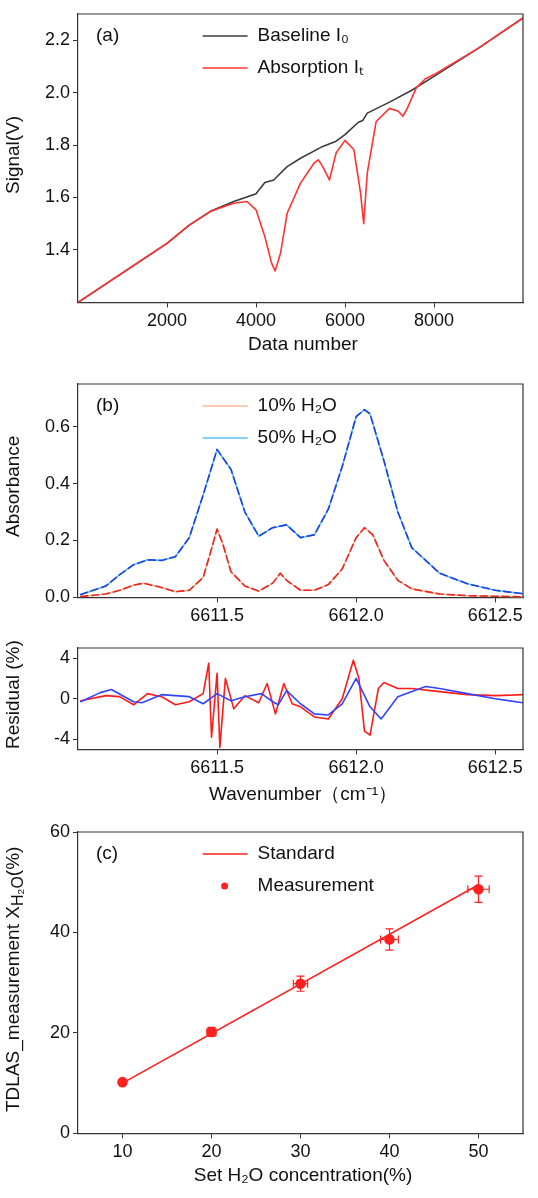 This screenshot has height=1198, width=538. What do you see at coordinates (57, 425) in the screenshot?
I see `y-tick-label: 0.6` at bounding box center [57, 425].